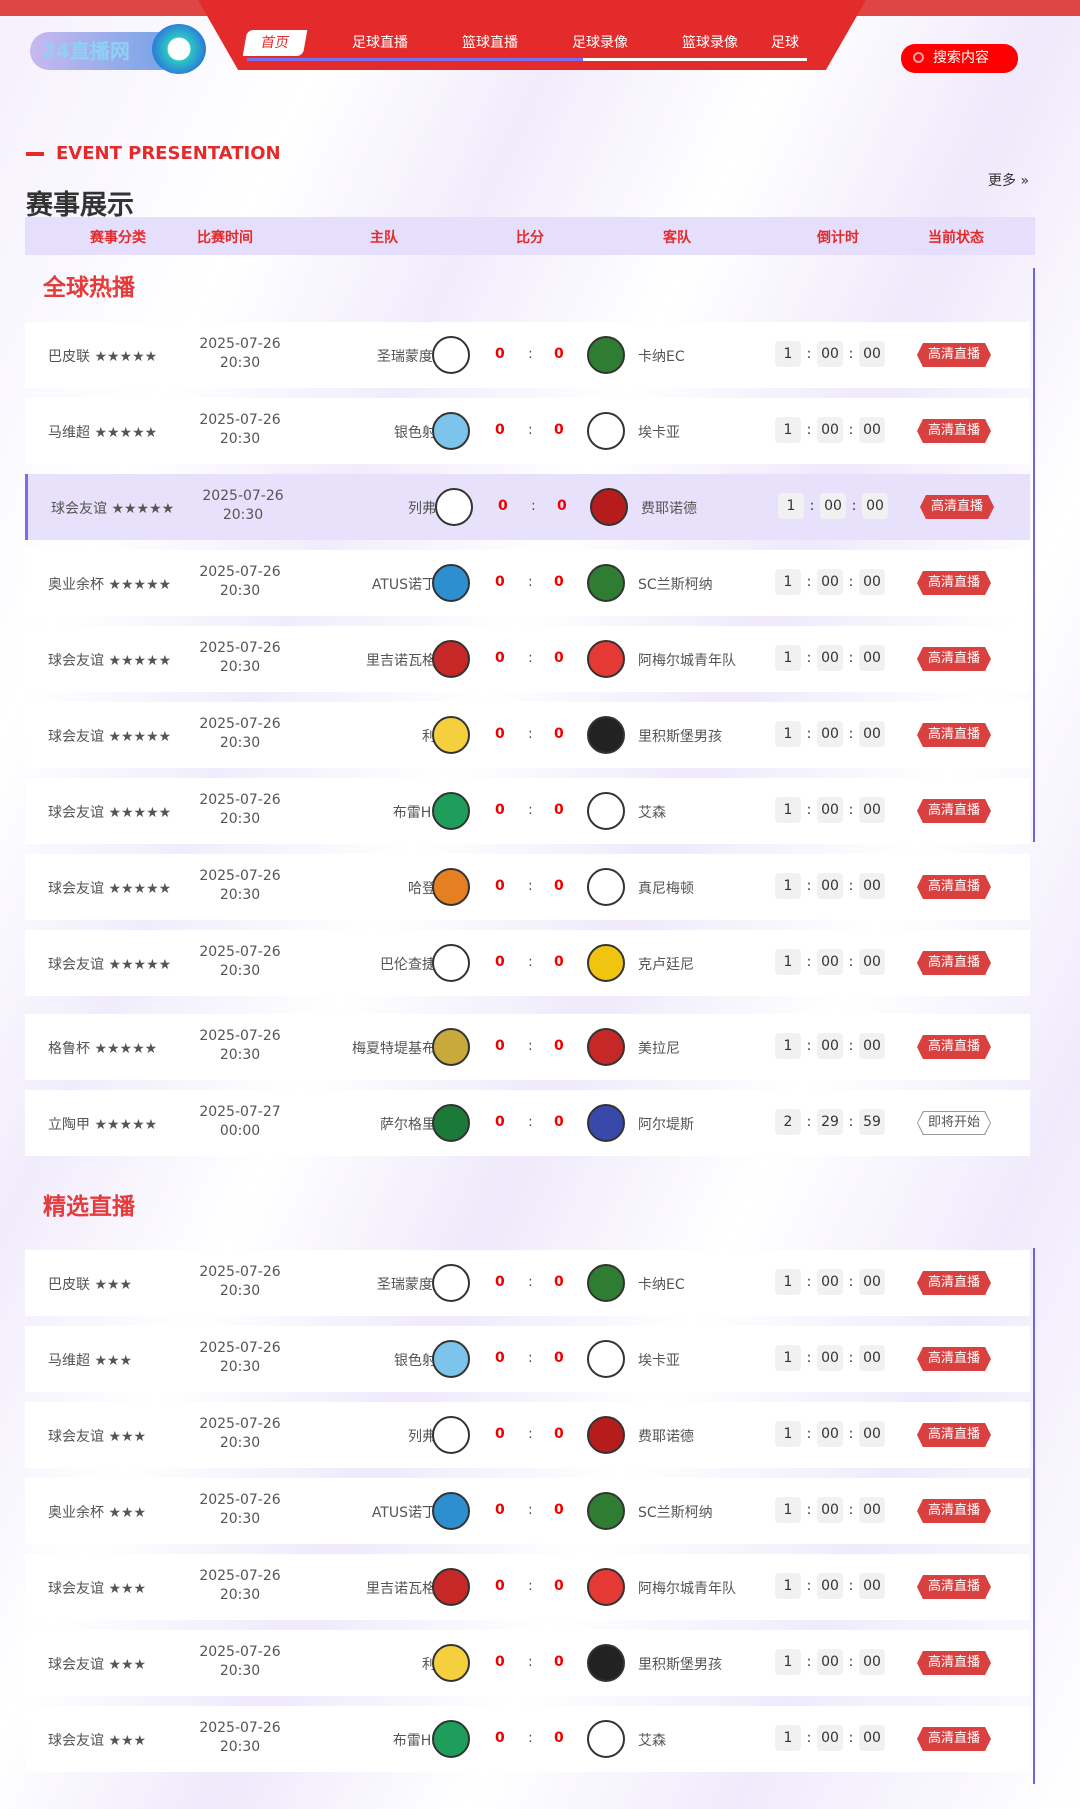  Describe the element at coordinates (710, 43) in the screenshot. I see `nav-basketball-replay: 篮球录像` at that location.